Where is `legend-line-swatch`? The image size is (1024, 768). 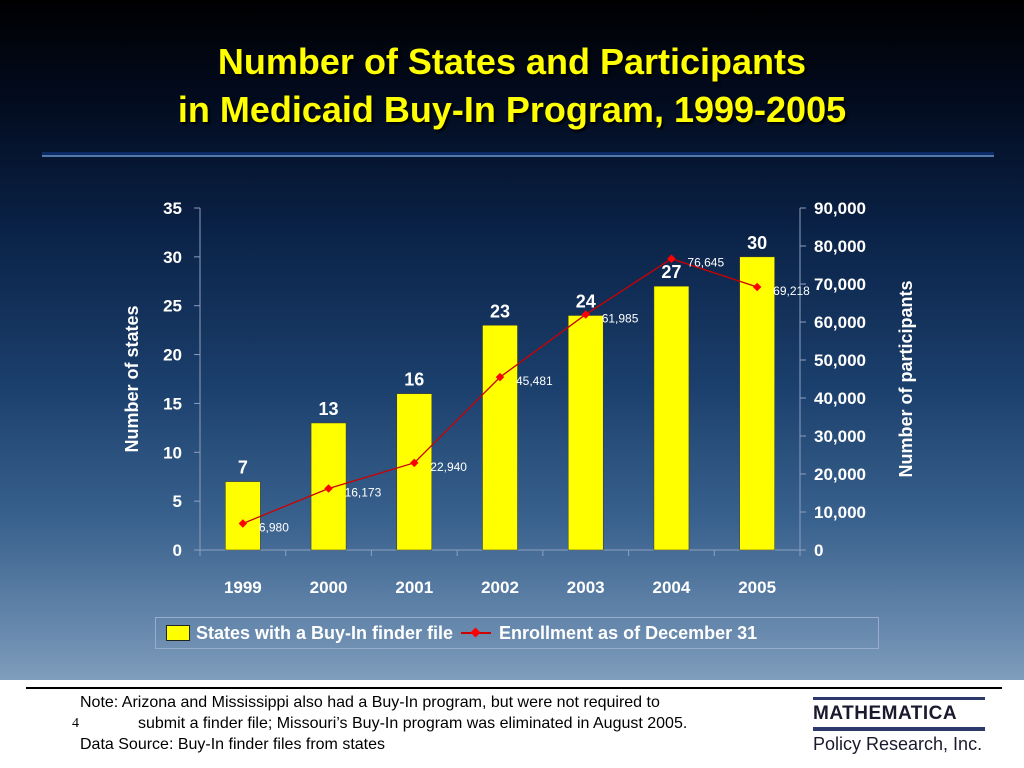
legend-line-swatch is located at coordinates (476, 633).